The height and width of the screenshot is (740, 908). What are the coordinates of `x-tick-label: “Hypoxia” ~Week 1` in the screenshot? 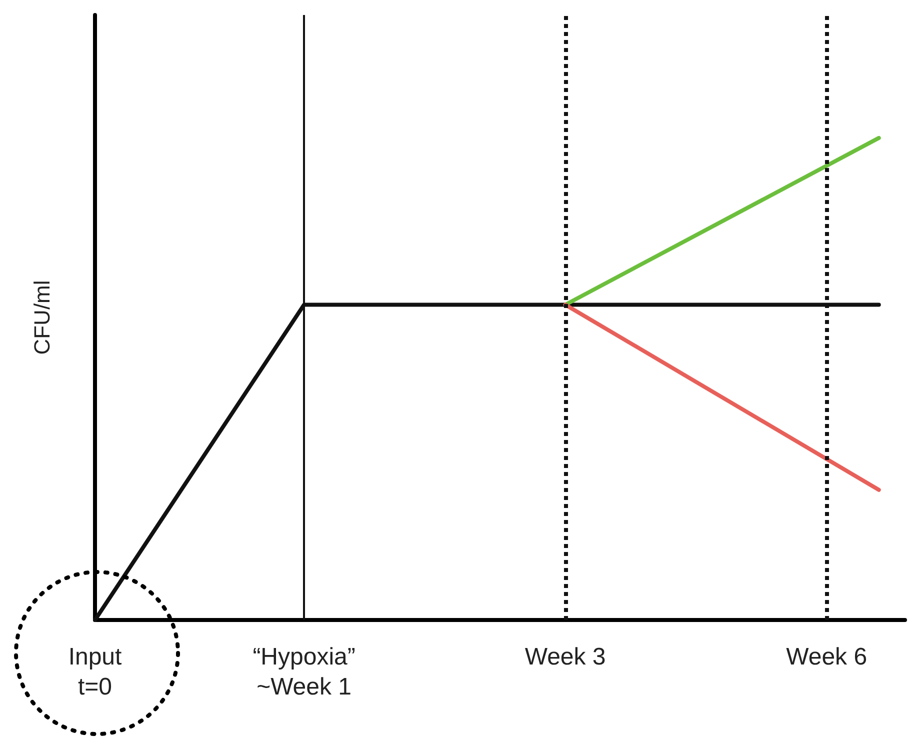 It's located at (304, 672).